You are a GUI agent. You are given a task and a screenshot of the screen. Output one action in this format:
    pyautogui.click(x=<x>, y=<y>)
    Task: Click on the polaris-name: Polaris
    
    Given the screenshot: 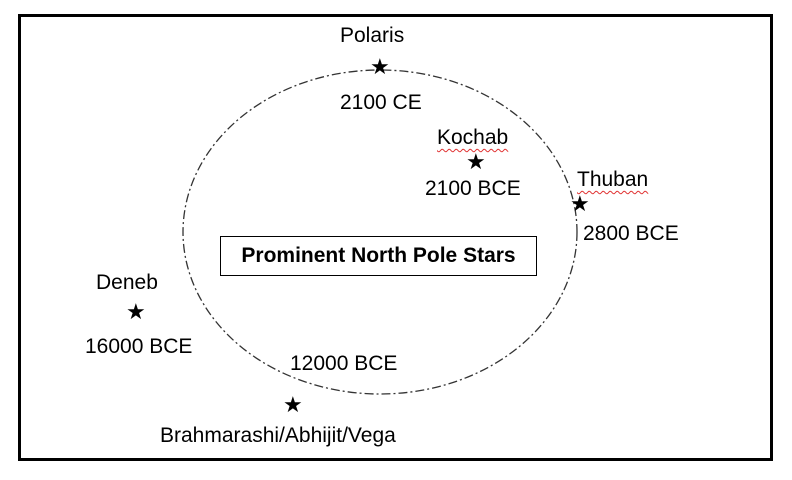 What is the action you would take?
    pyautogui.click(x=372, y=35)
    